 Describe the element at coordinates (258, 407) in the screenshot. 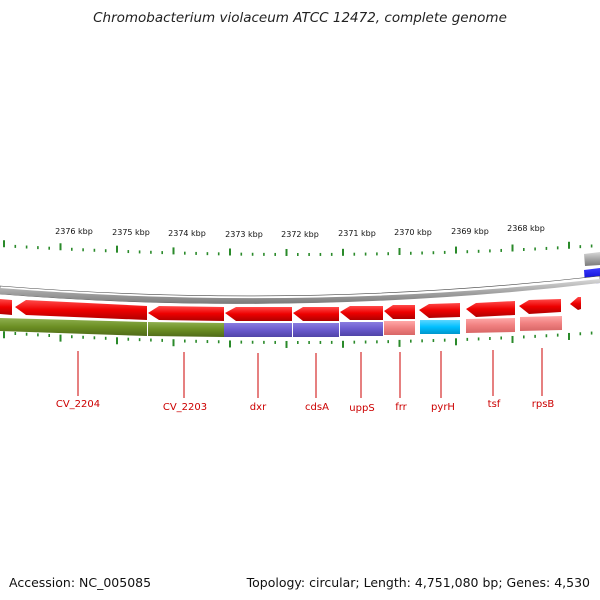

I see `gene-label-dxr: dxr` at that location.